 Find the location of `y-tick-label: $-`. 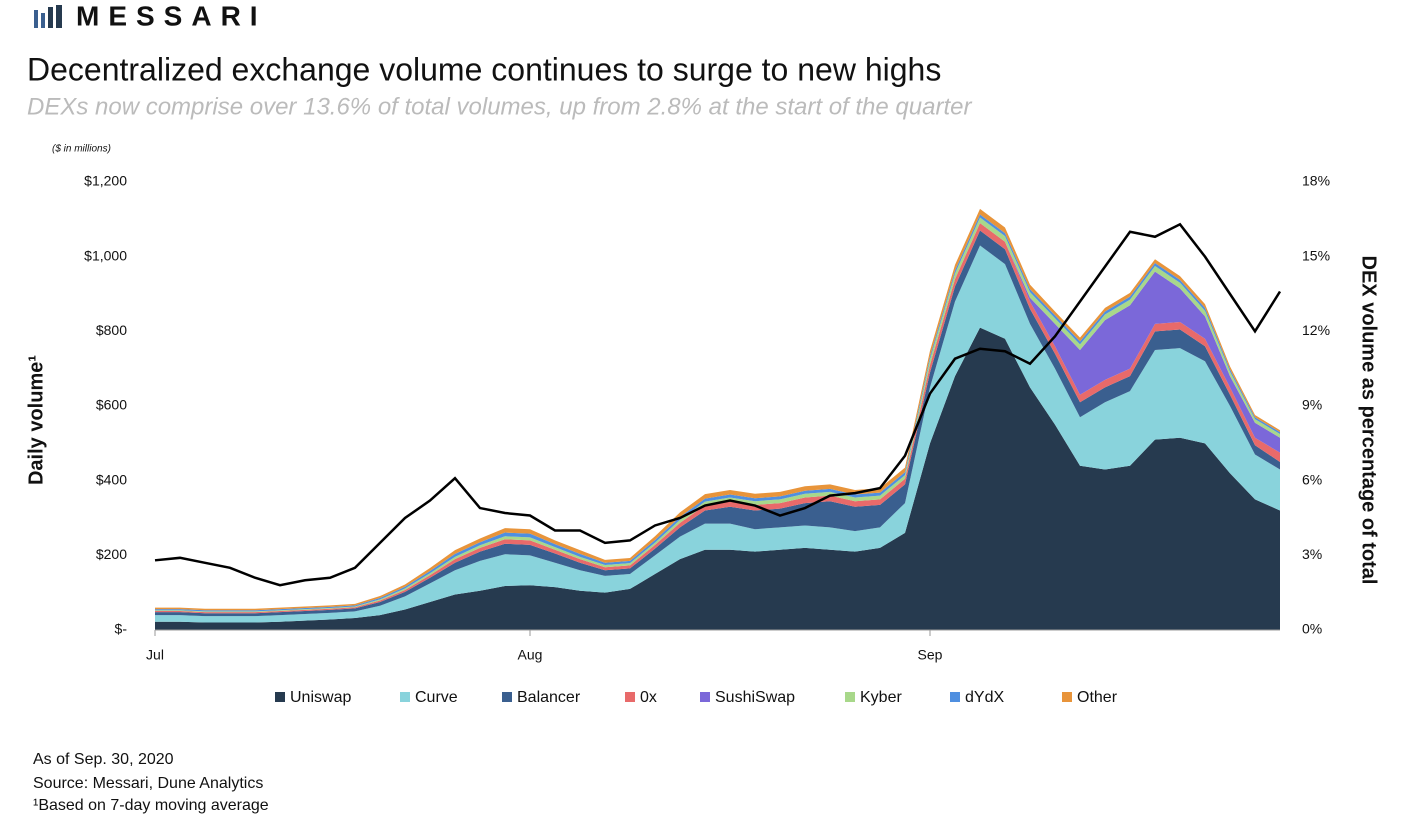

y-tick-label: $- is located at coordinates (121, 629).